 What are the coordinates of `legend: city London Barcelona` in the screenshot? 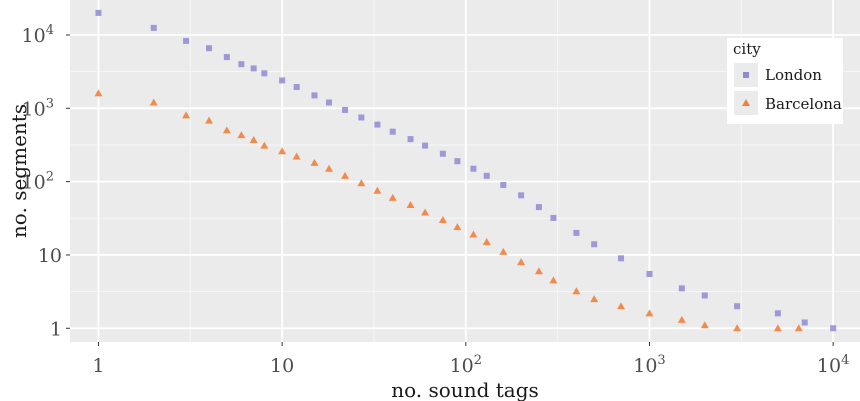 It's located at (785, 81).